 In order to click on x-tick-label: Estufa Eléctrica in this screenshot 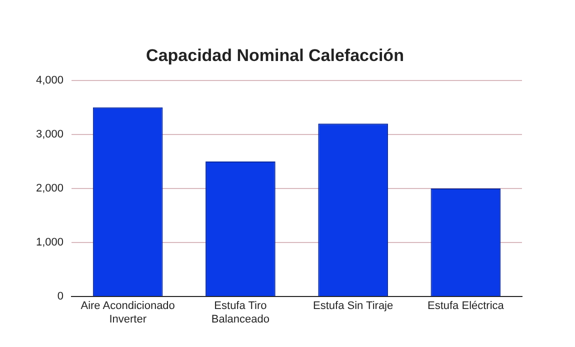, I will do `click(466, 306)`.